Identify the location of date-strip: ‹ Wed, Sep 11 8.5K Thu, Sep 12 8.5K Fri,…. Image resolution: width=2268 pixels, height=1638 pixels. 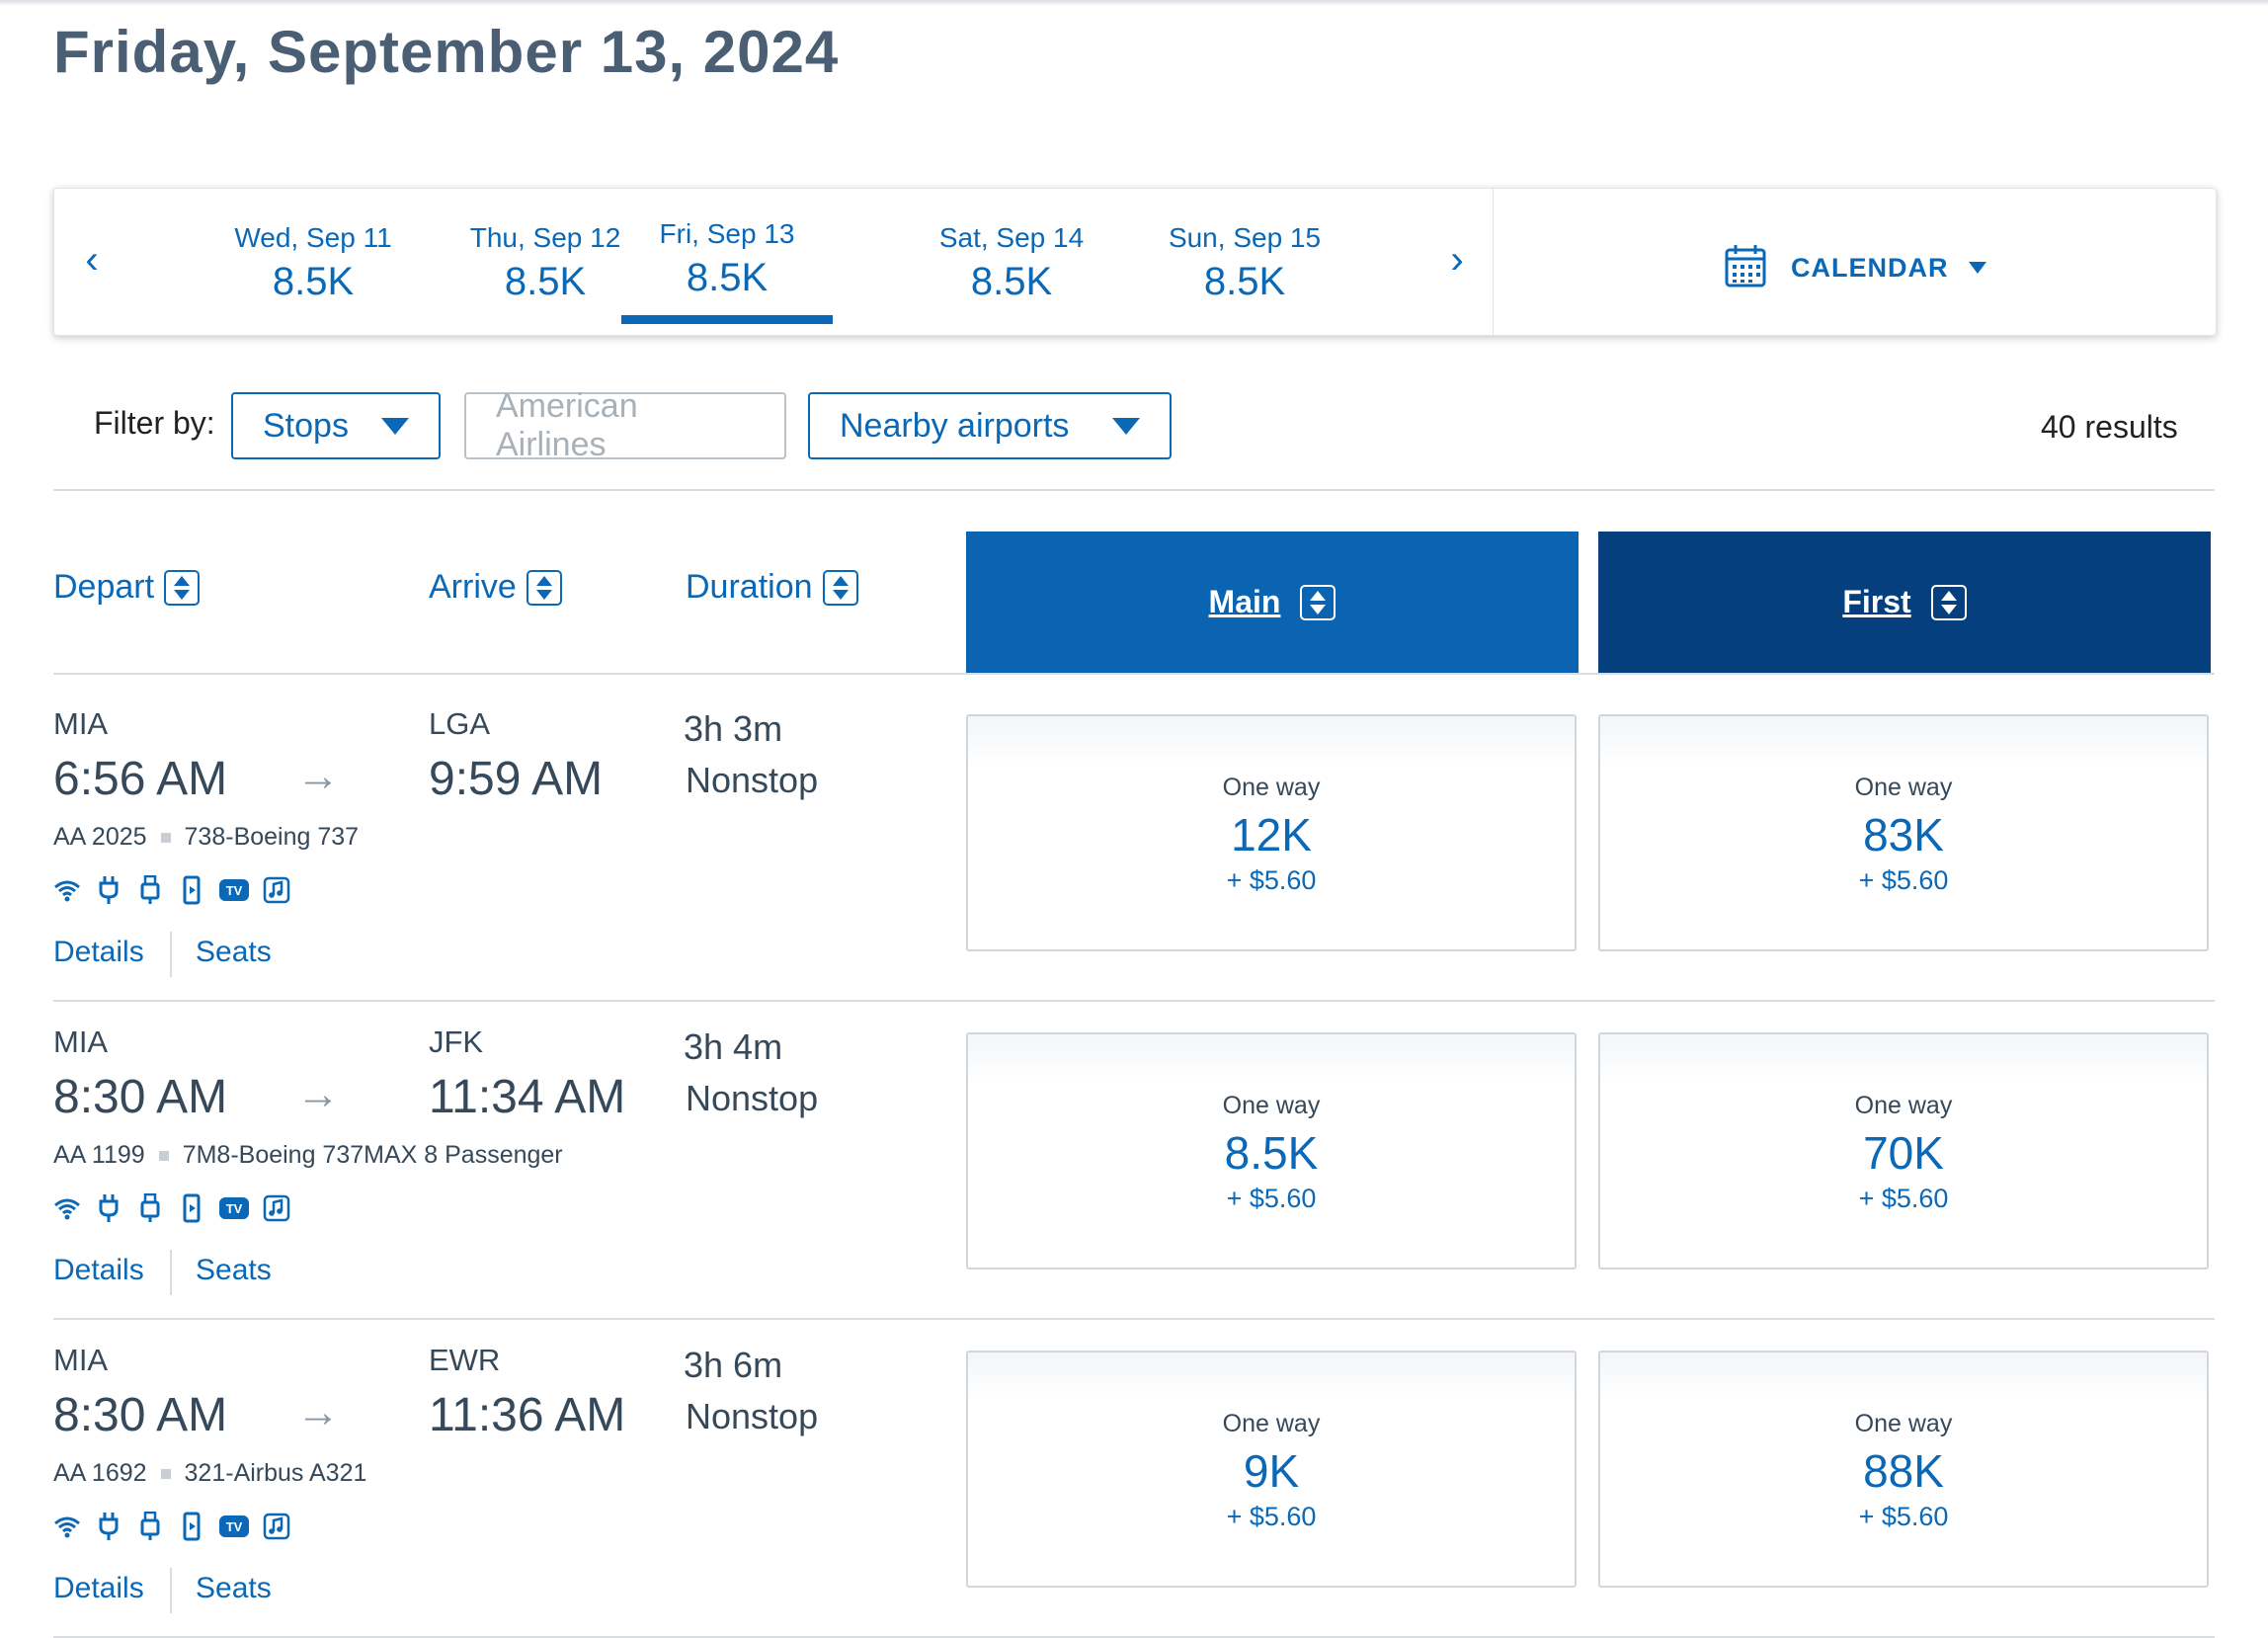
(1135, 262).